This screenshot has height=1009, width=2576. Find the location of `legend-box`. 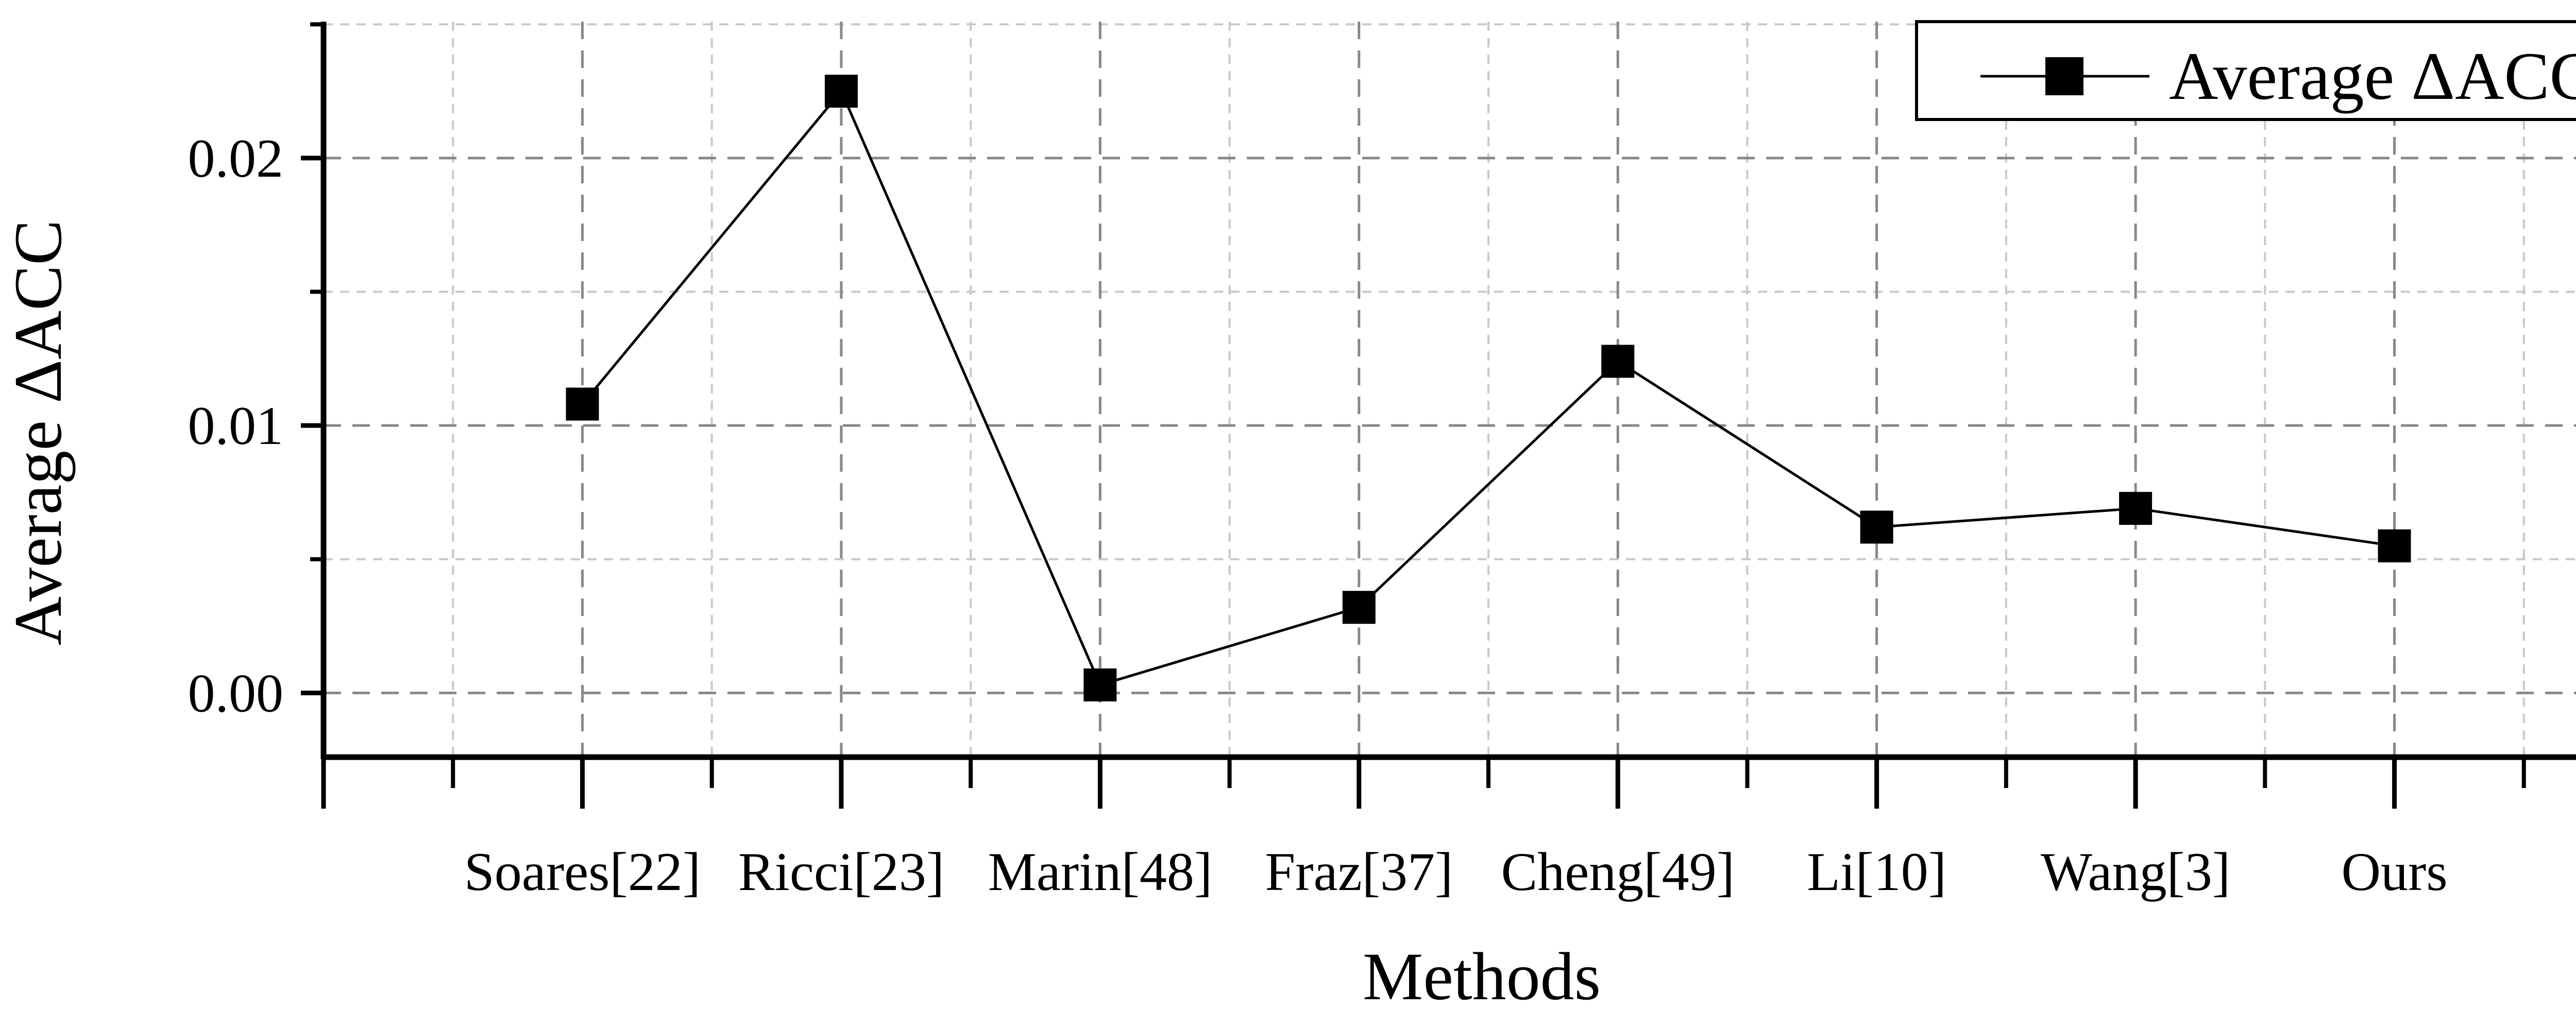

legend-box is located at coordinates (2245, 70).